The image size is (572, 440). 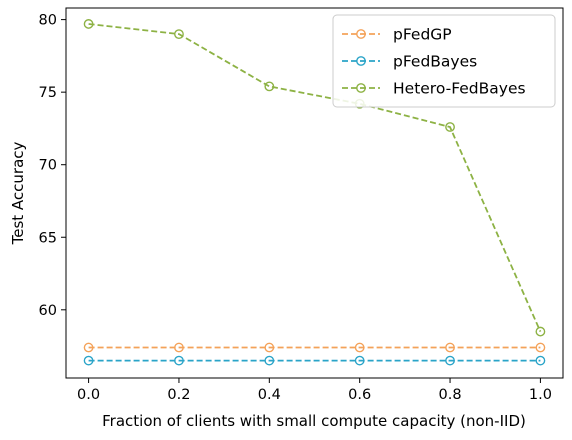 I want to click on y-tick-label: 80, so click(x=48, y=21).